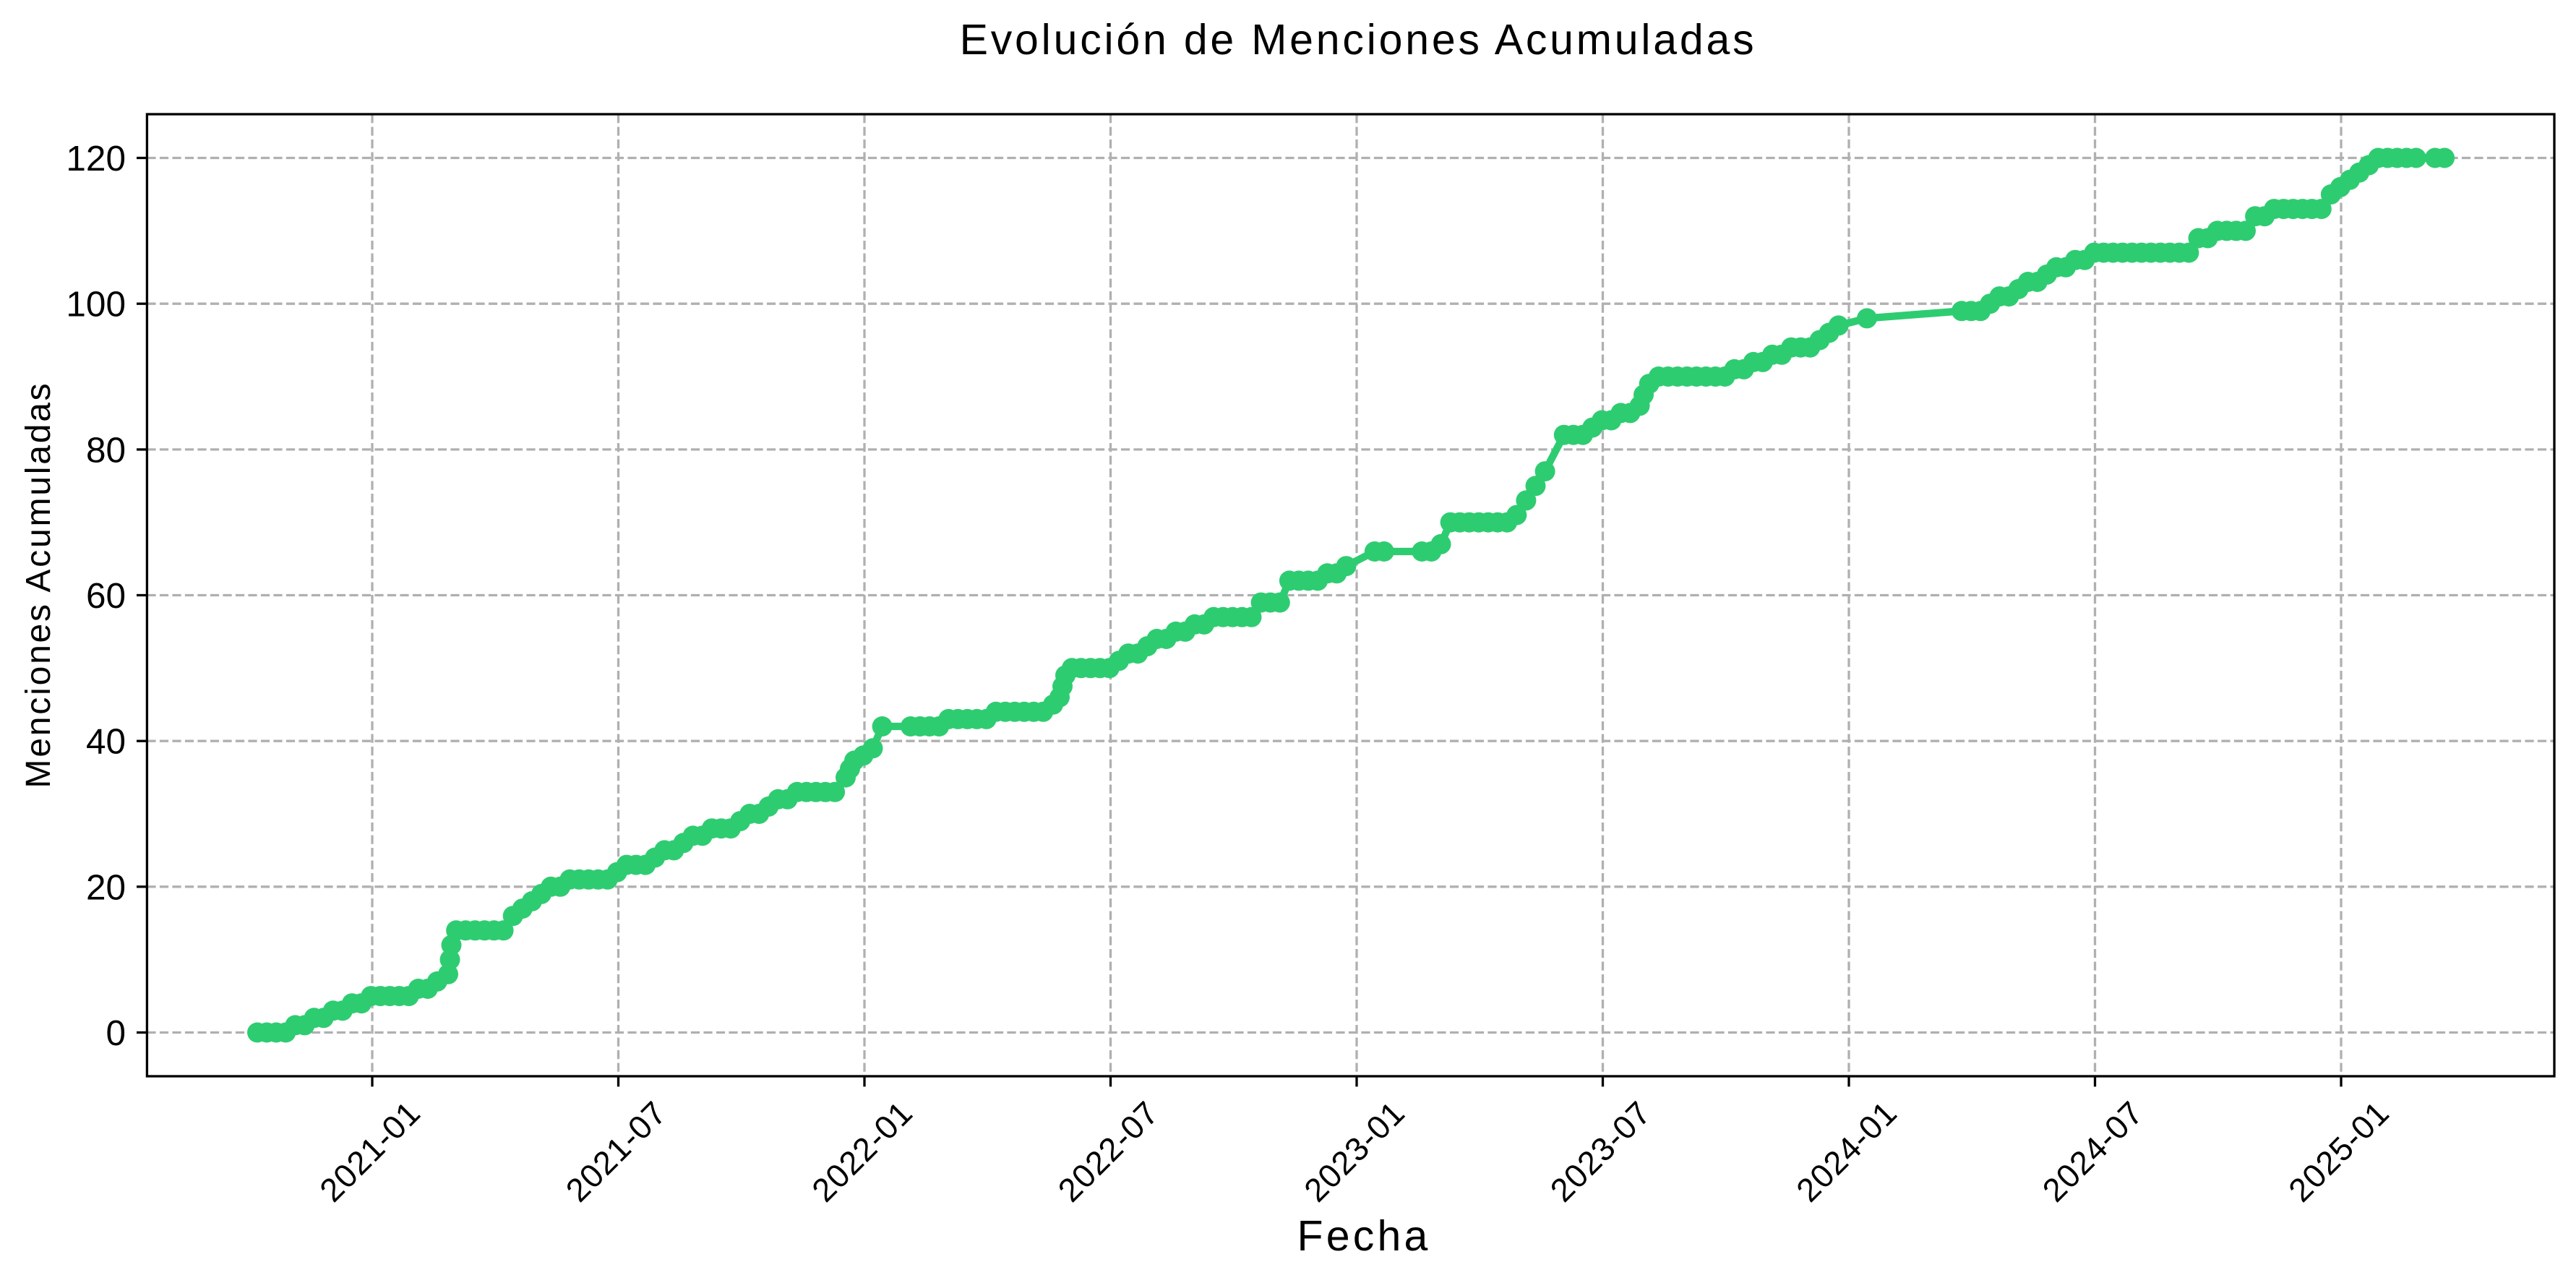  What do you see at coordinates (106, 450) in the screenshot?
I see `svg-text: 80` at bounding box center [106, 450].